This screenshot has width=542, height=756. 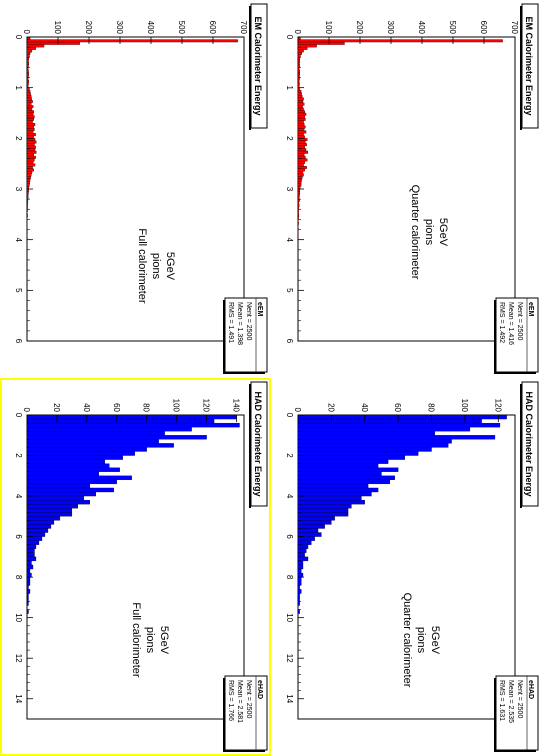 What do you see at coordinates (18, 455) in the screenshot?
I see `x-tick-label: 2` at bounding box center [18, 455].